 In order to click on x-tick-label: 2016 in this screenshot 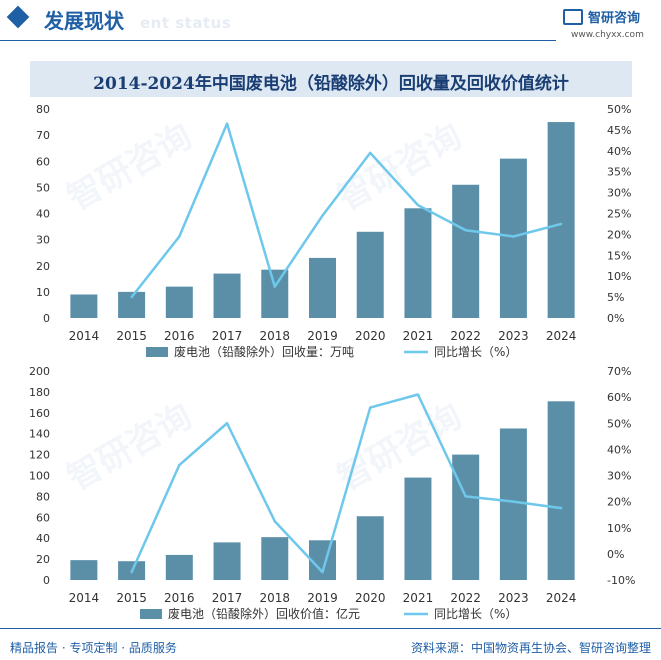, I will do `click(179, 336)`.